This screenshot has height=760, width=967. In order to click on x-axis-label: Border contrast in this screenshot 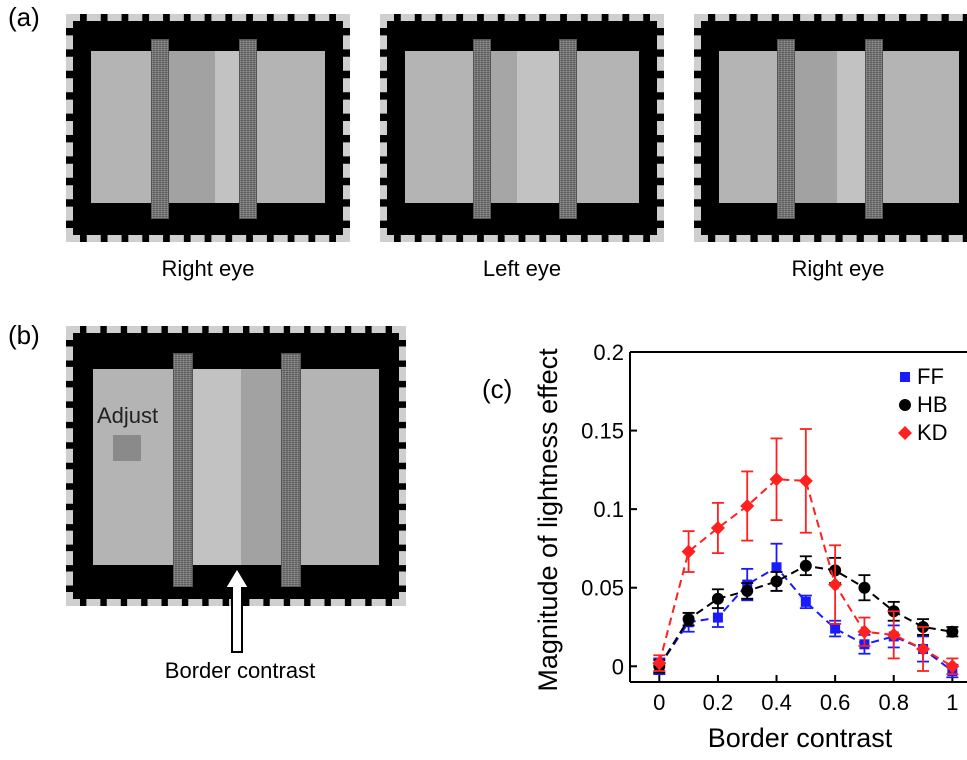, I will do `click(800, 738)`.